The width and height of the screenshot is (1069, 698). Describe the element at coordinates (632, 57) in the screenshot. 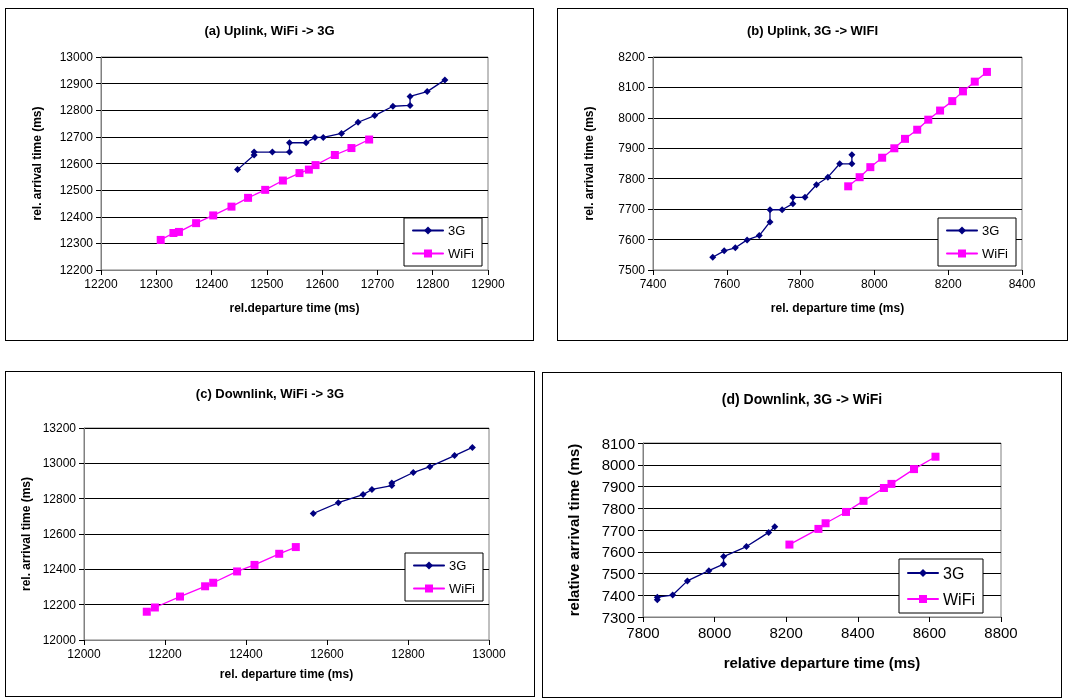

I see `y-tick-label: 8200` at that location.